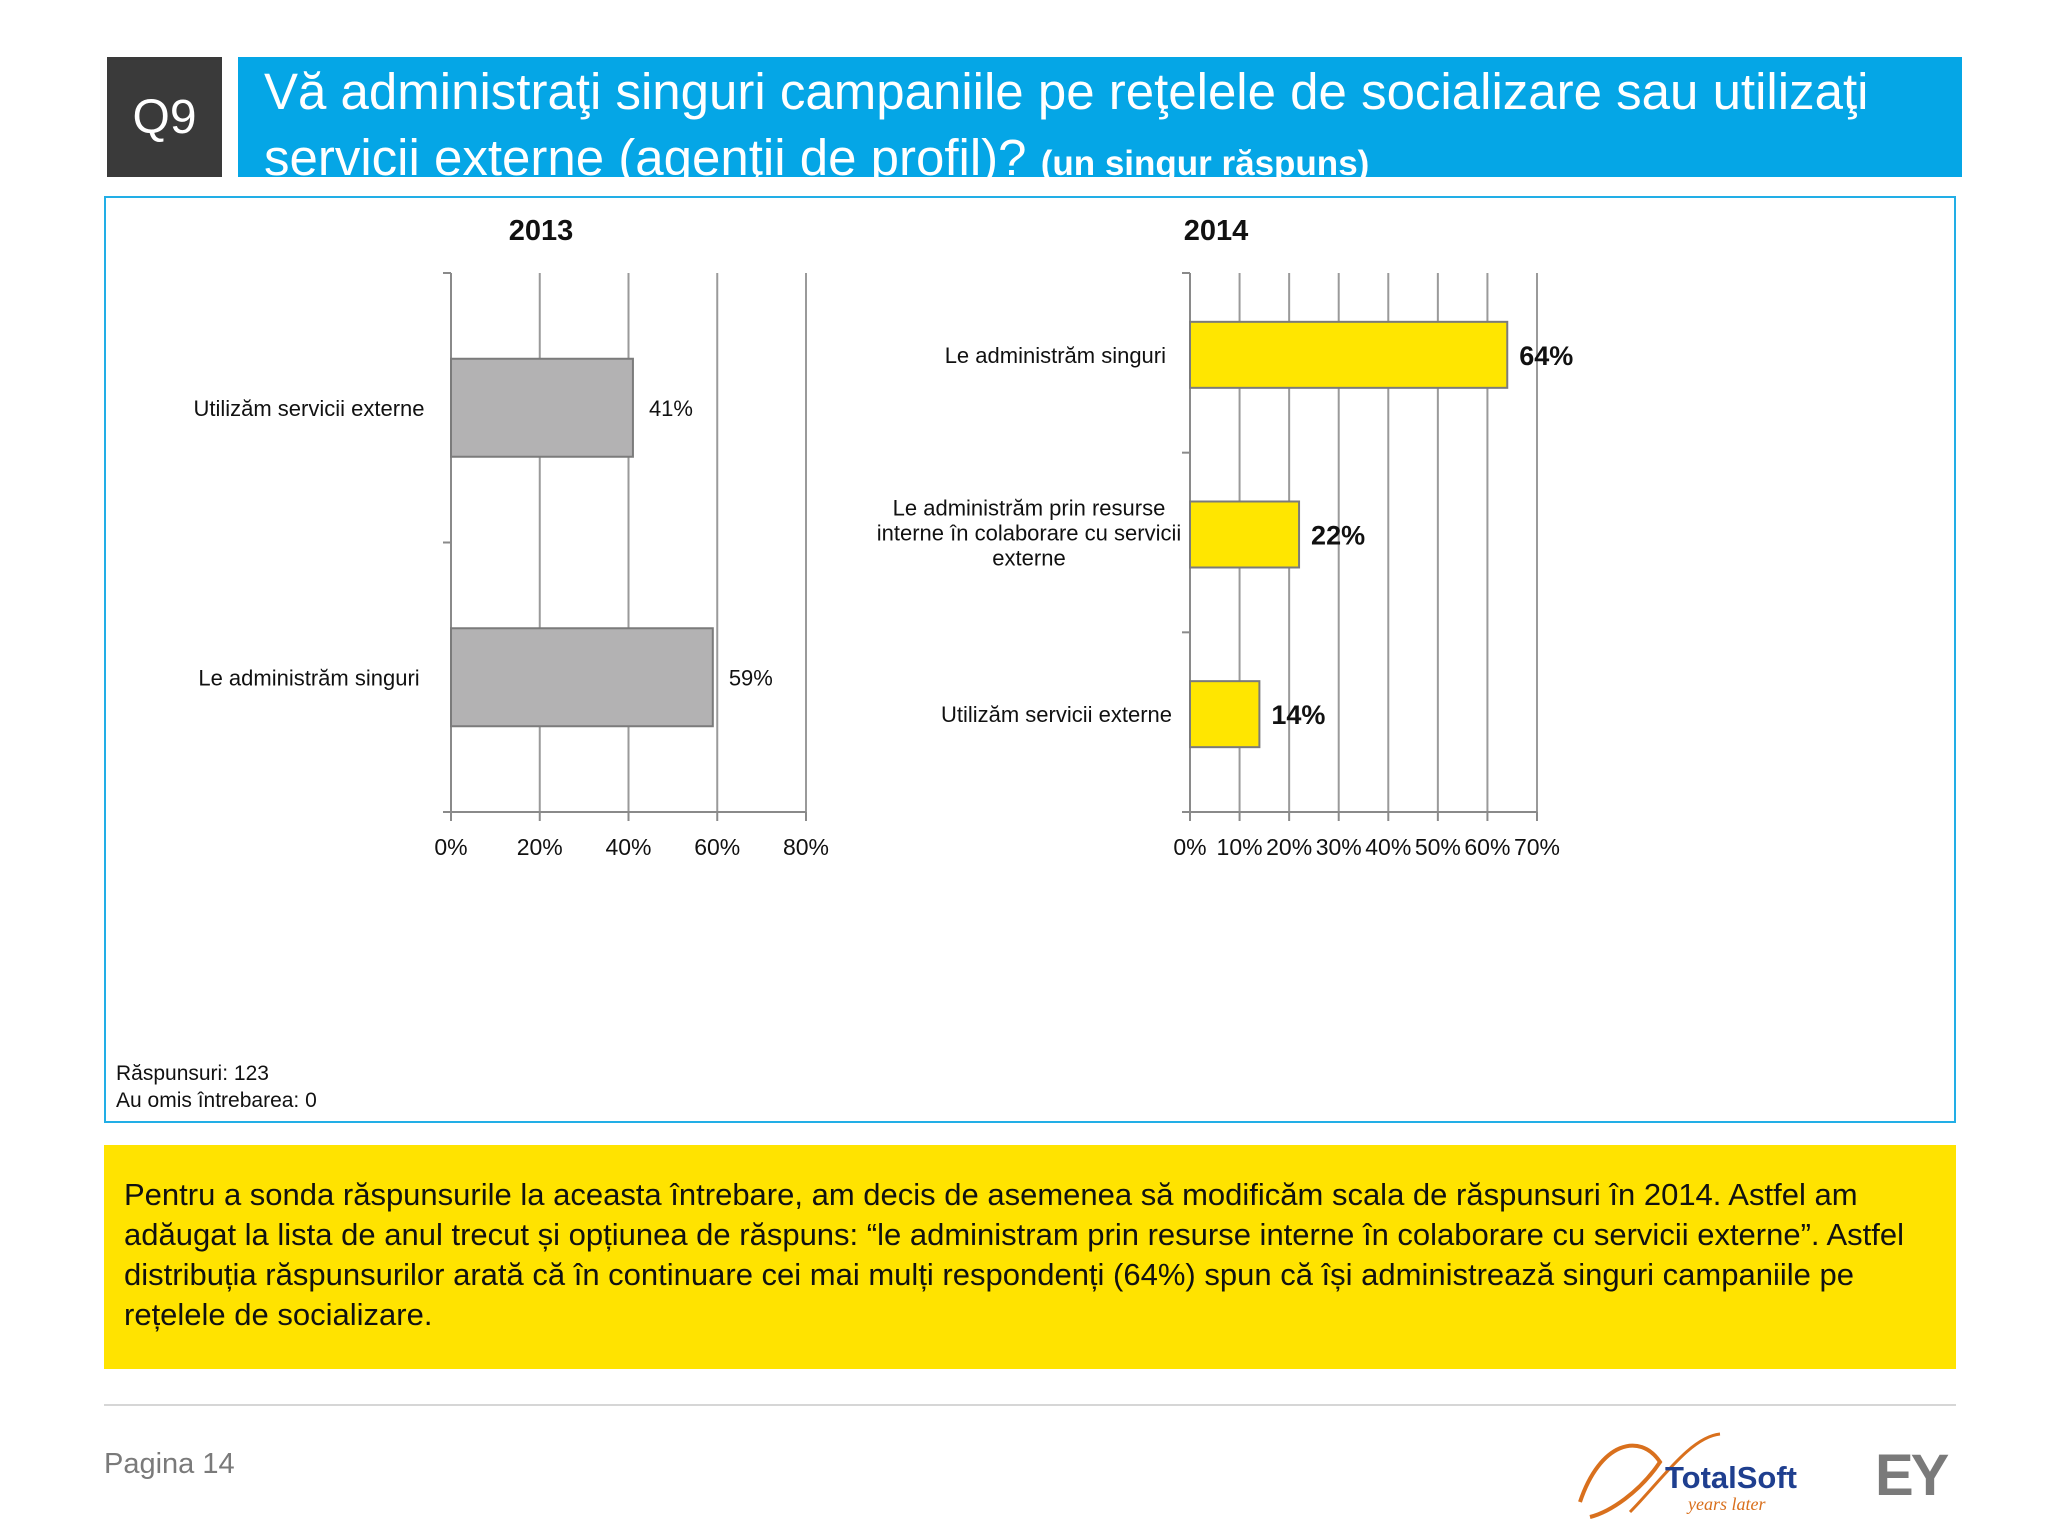  What do you see at coordinates (1298, 715) in the screenshot?
I see `data-label: 14%` at bounding box center [1298, 715].